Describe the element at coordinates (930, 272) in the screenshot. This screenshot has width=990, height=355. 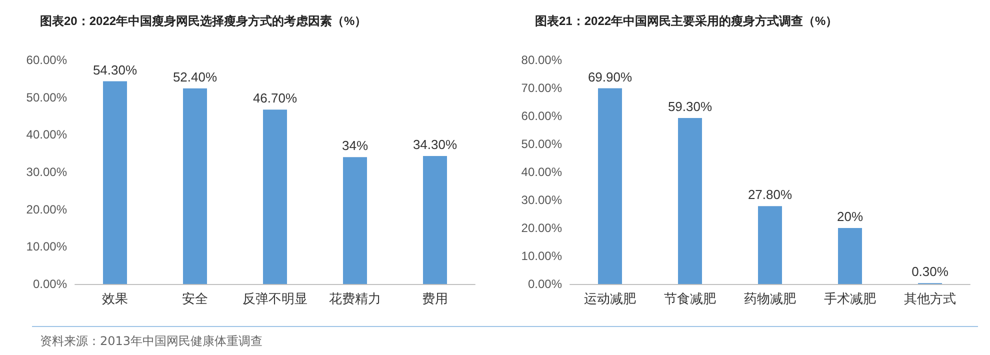
I see `data-label: 0.30%` at that location.